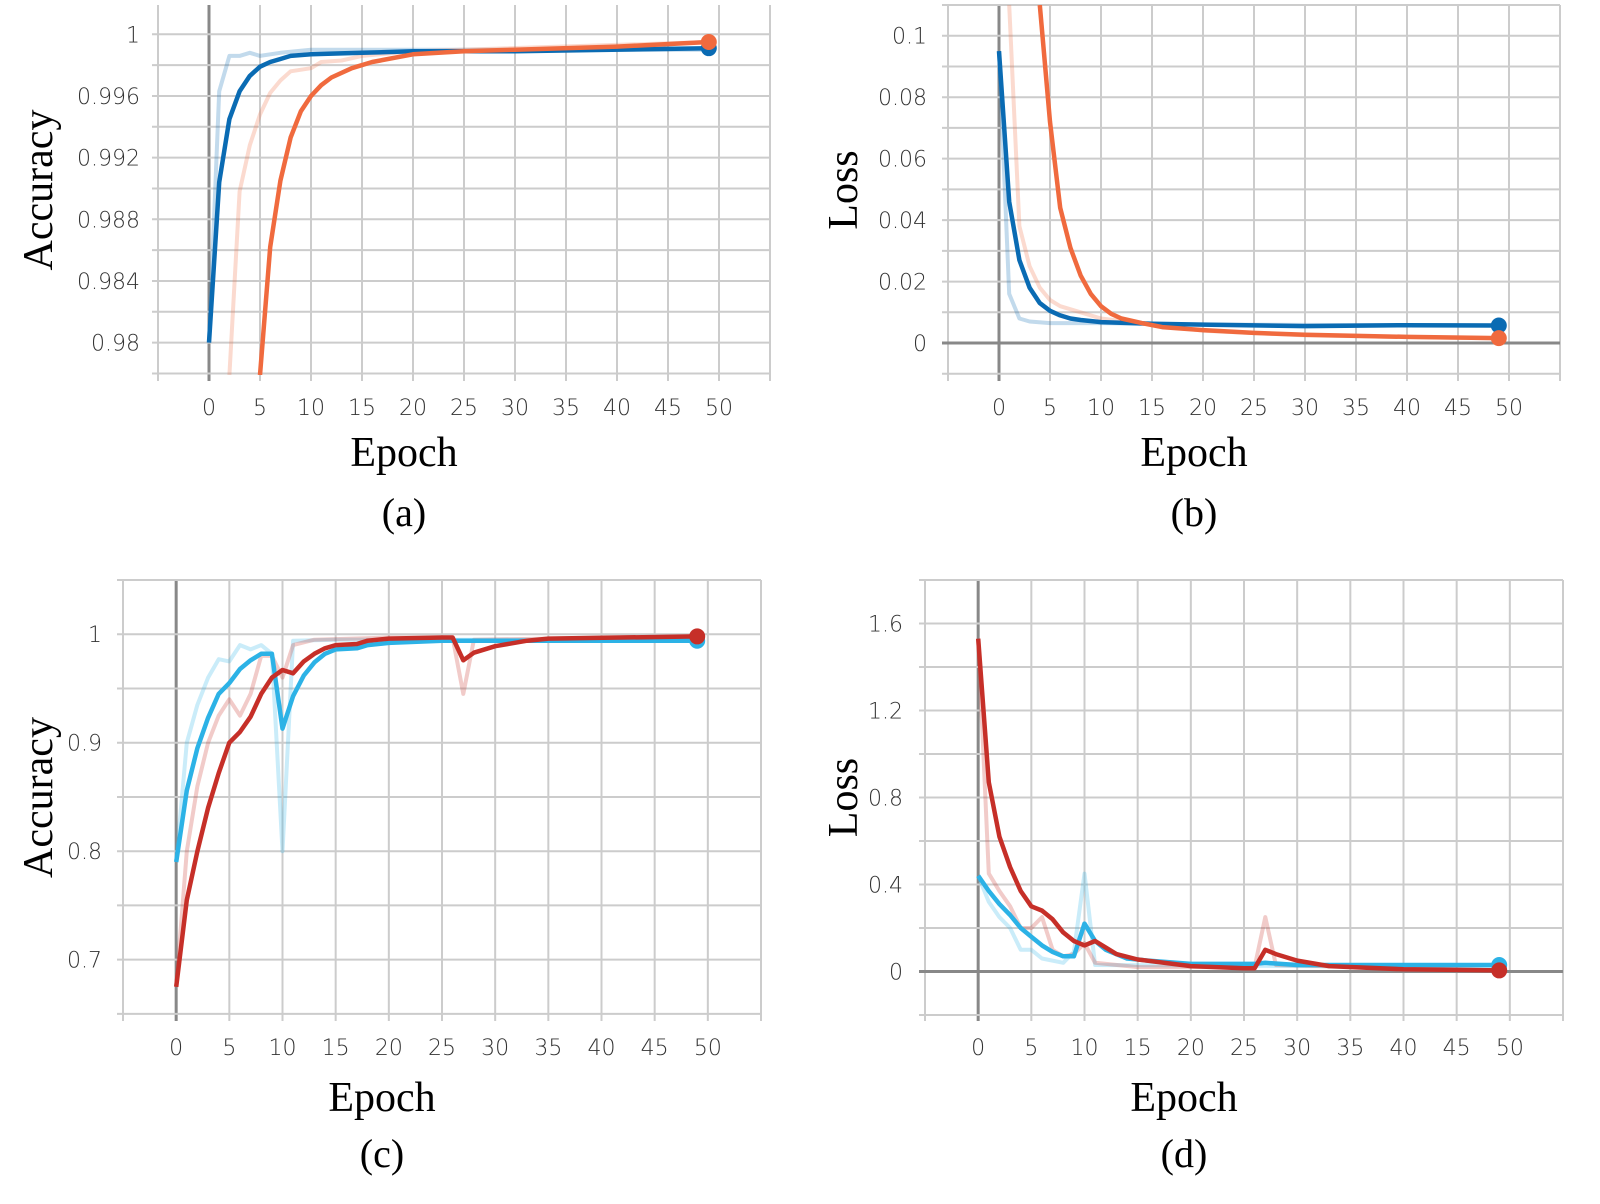 This screenshot has height=1204, width=1600. Describe the element at coordinates (1184, 1153) in the screenshot. I see `panel-caption: (d)` at that location.